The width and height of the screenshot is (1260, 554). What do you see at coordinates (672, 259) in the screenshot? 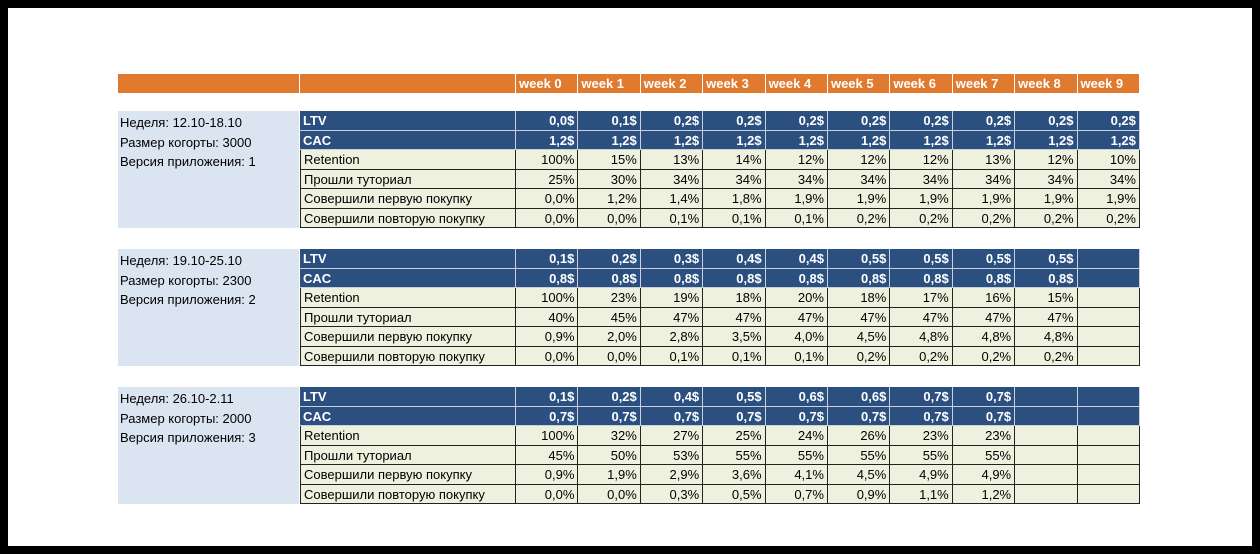
I see `metric-value-cell: 0,3$` at bounding box center [672, 259].